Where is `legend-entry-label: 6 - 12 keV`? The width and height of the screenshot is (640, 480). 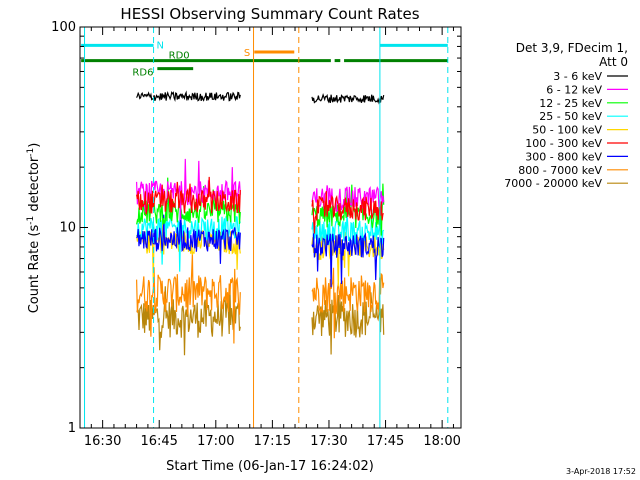 legend-entry-label: 6 - 12 keV is located at coordinates (574, 89).